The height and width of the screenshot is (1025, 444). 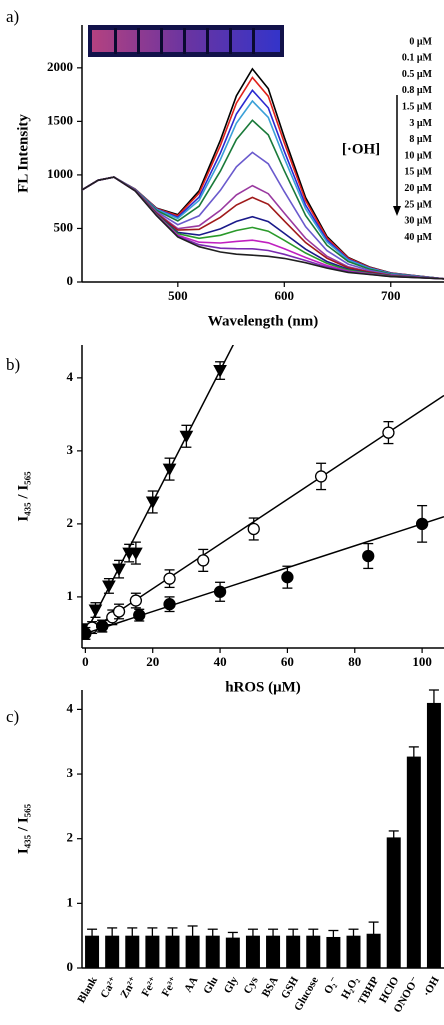 I want to click on panel-label: b), so click(x=13, y=364).